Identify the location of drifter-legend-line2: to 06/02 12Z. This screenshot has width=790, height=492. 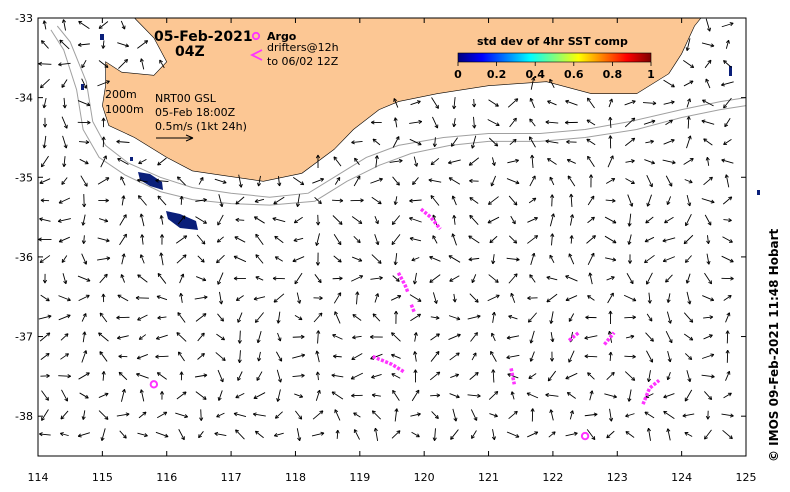
(303, 61).